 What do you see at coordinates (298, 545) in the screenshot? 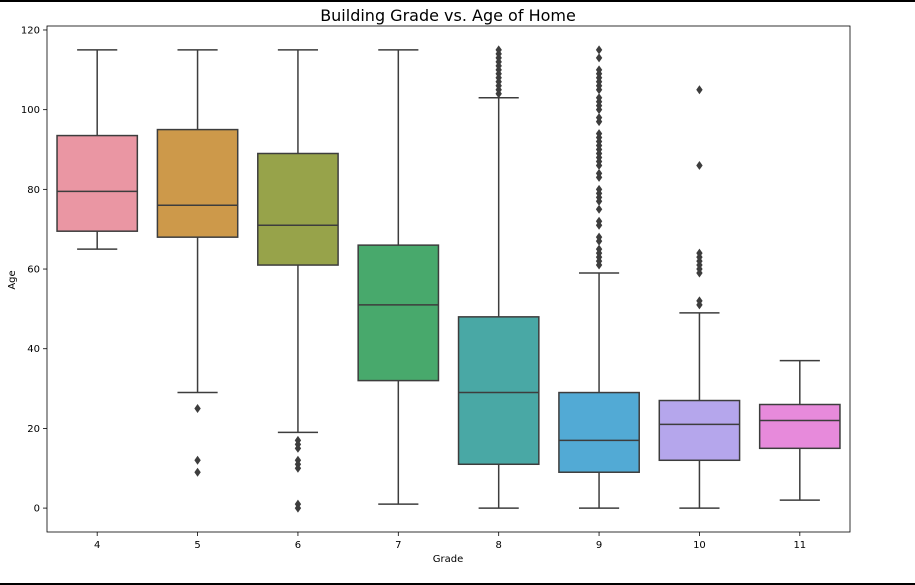
I see `x-tick-label: 6` at bounding box center [298, 545].